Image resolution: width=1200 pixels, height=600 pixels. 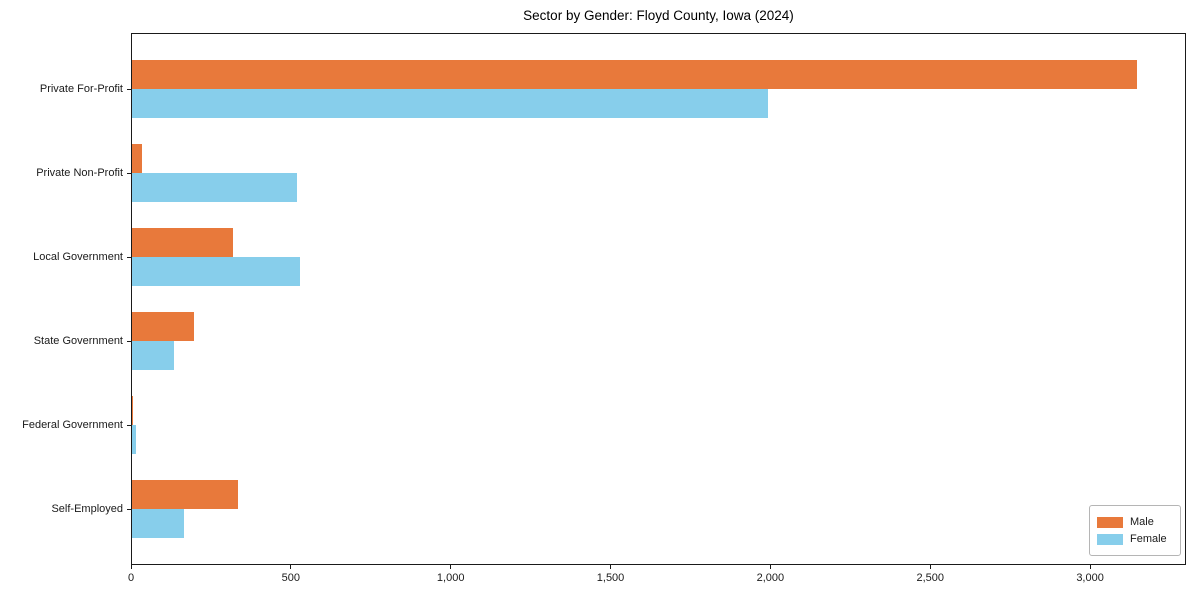 What do you see at coordinates (1110, 522) in the screenshot?
I see `legend-swatch-male` at bounding box center [1110, 522].